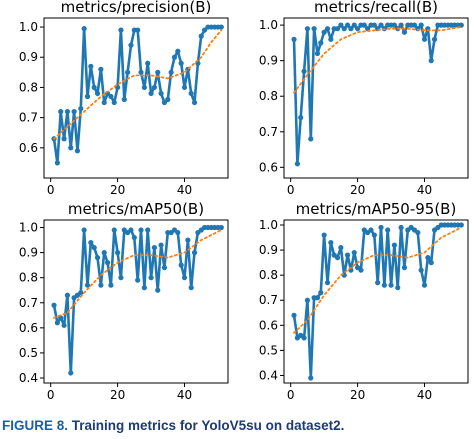  I want to click on figure-label: FIGURE 8., so click(35, 425).